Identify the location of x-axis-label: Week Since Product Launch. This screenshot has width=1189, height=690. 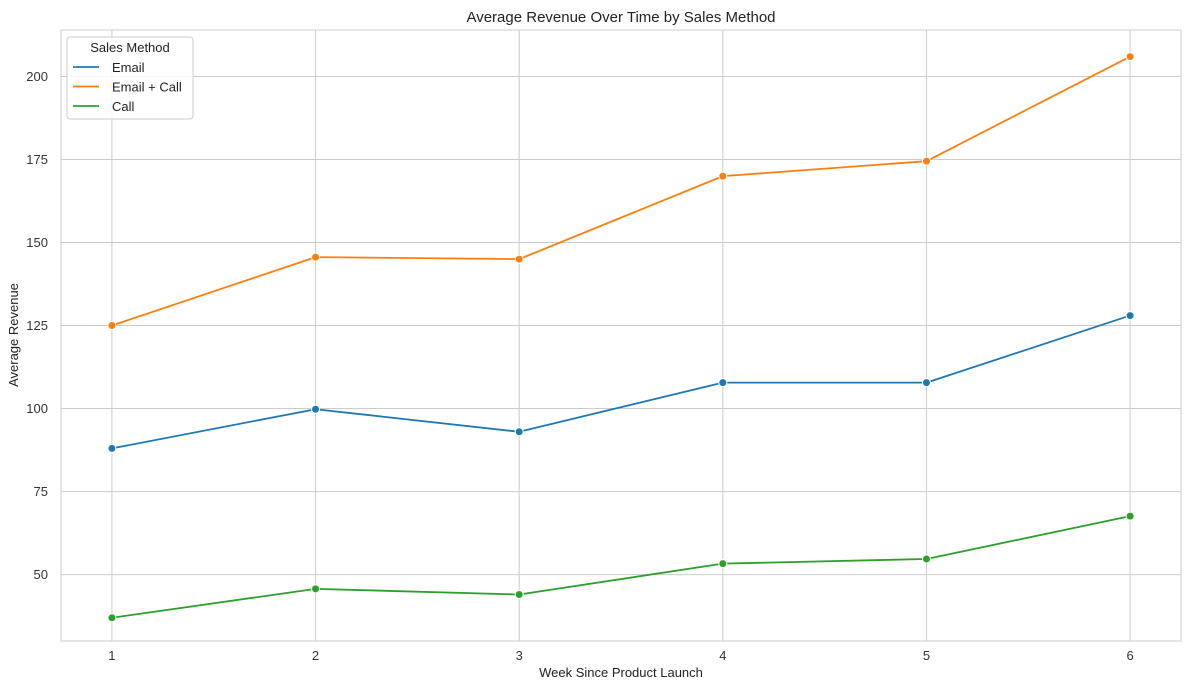
(621, 672).